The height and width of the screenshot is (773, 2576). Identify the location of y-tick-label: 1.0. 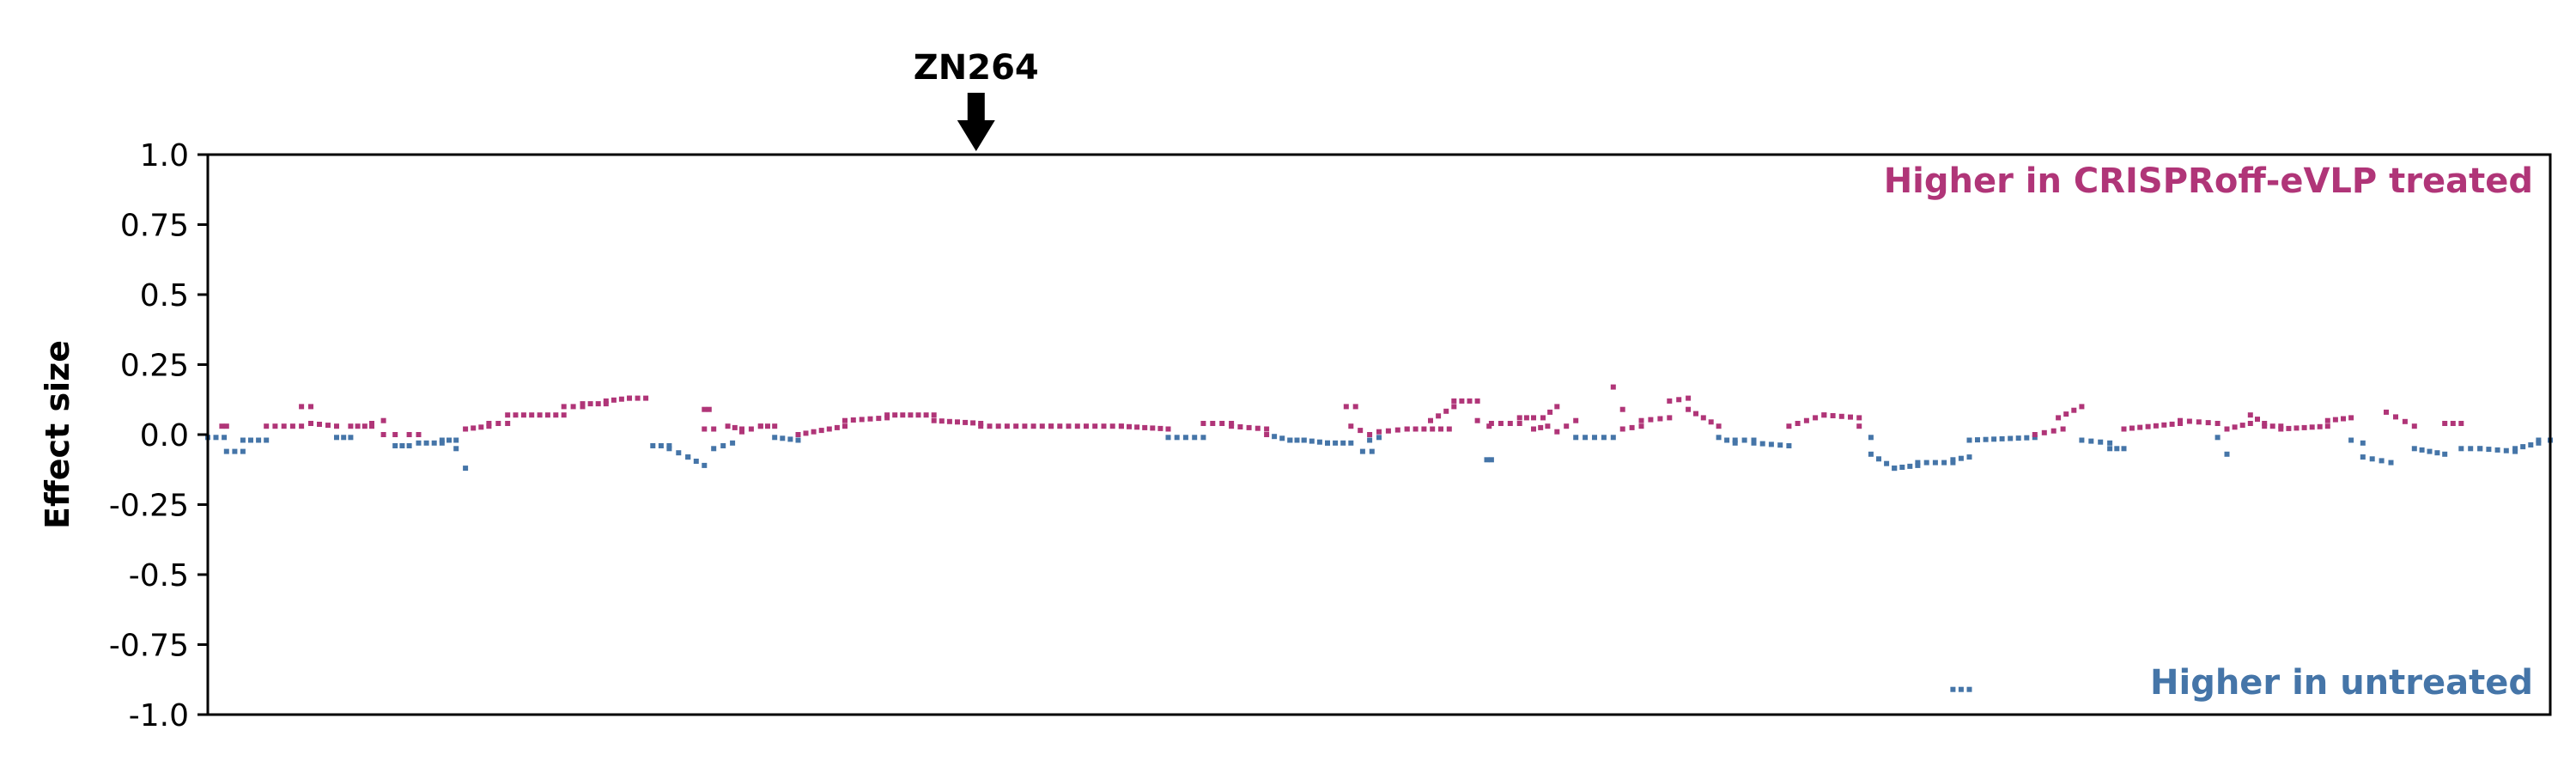
(164, 155).